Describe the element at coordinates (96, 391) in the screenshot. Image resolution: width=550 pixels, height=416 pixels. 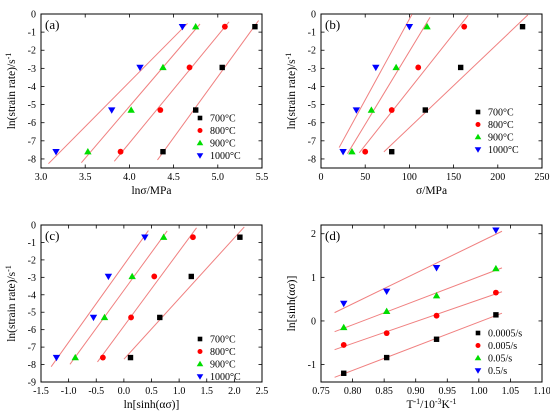
I see `x-tick-label: -0.5` at that location.